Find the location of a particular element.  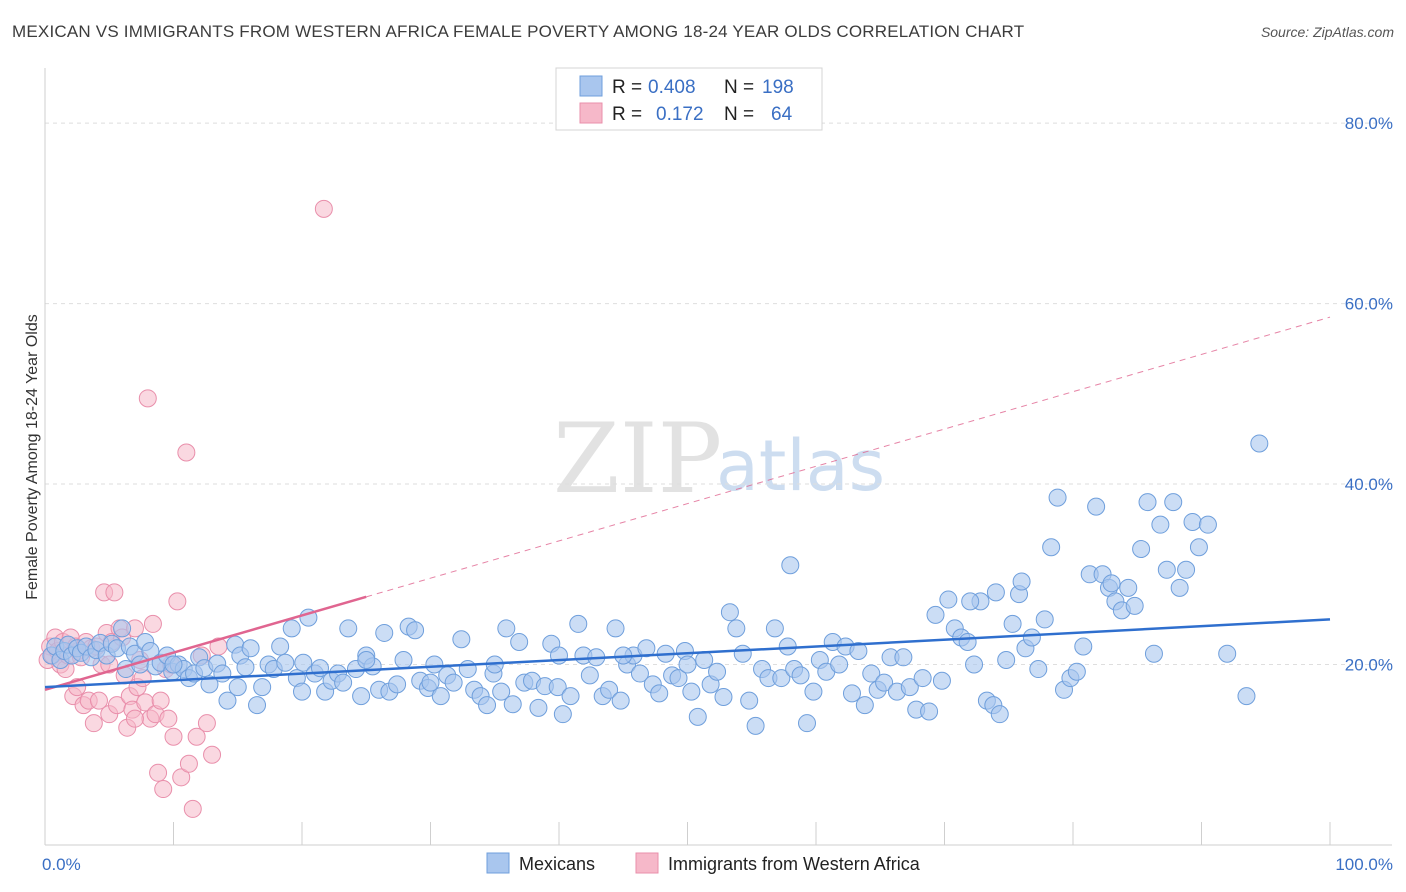

y-tick-label: 20.0% is located at coordinates (1369, 665).